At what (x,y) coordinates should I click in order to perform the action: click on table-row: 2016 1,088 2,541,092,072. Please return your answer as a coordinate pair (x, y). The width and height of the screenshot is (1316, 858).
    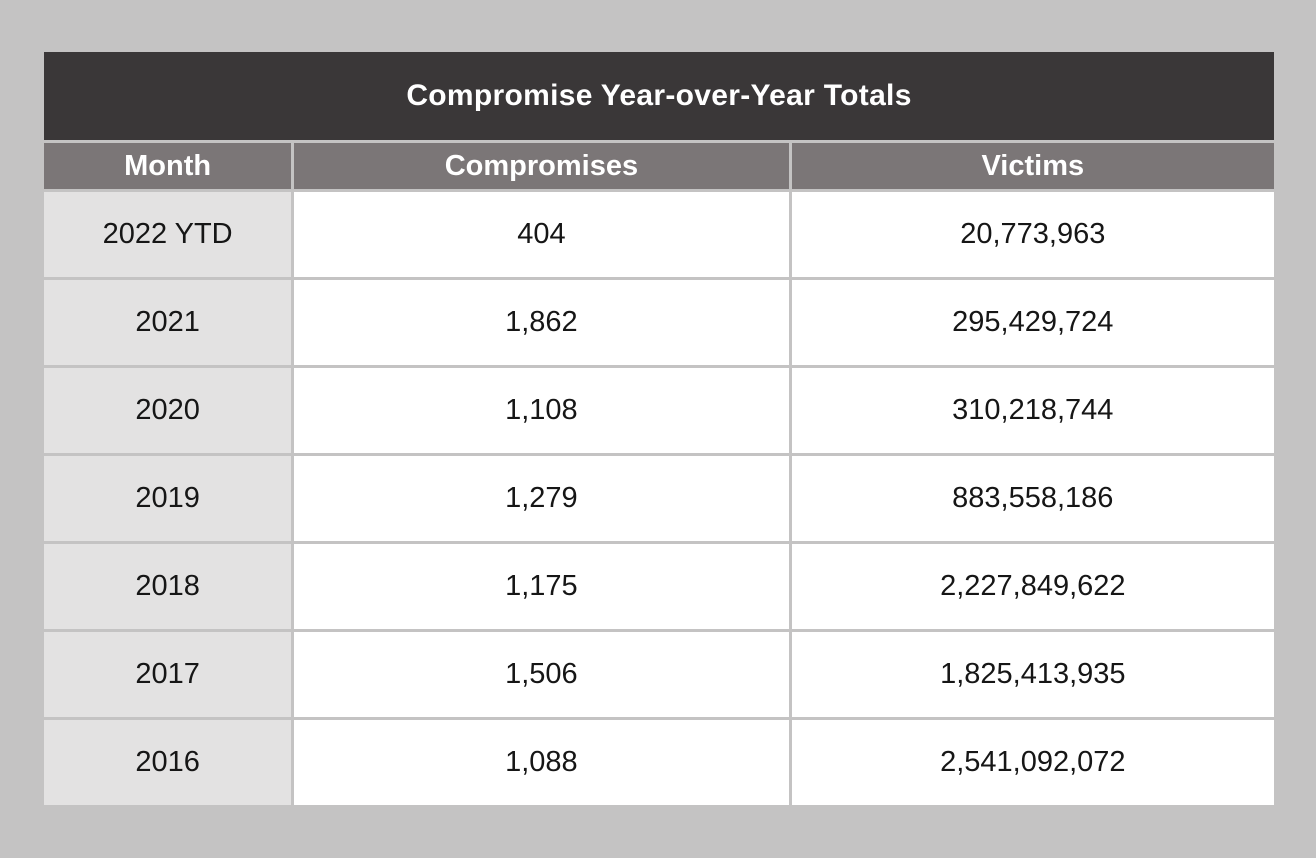
    Looking at the image, I should click on (659, 762).